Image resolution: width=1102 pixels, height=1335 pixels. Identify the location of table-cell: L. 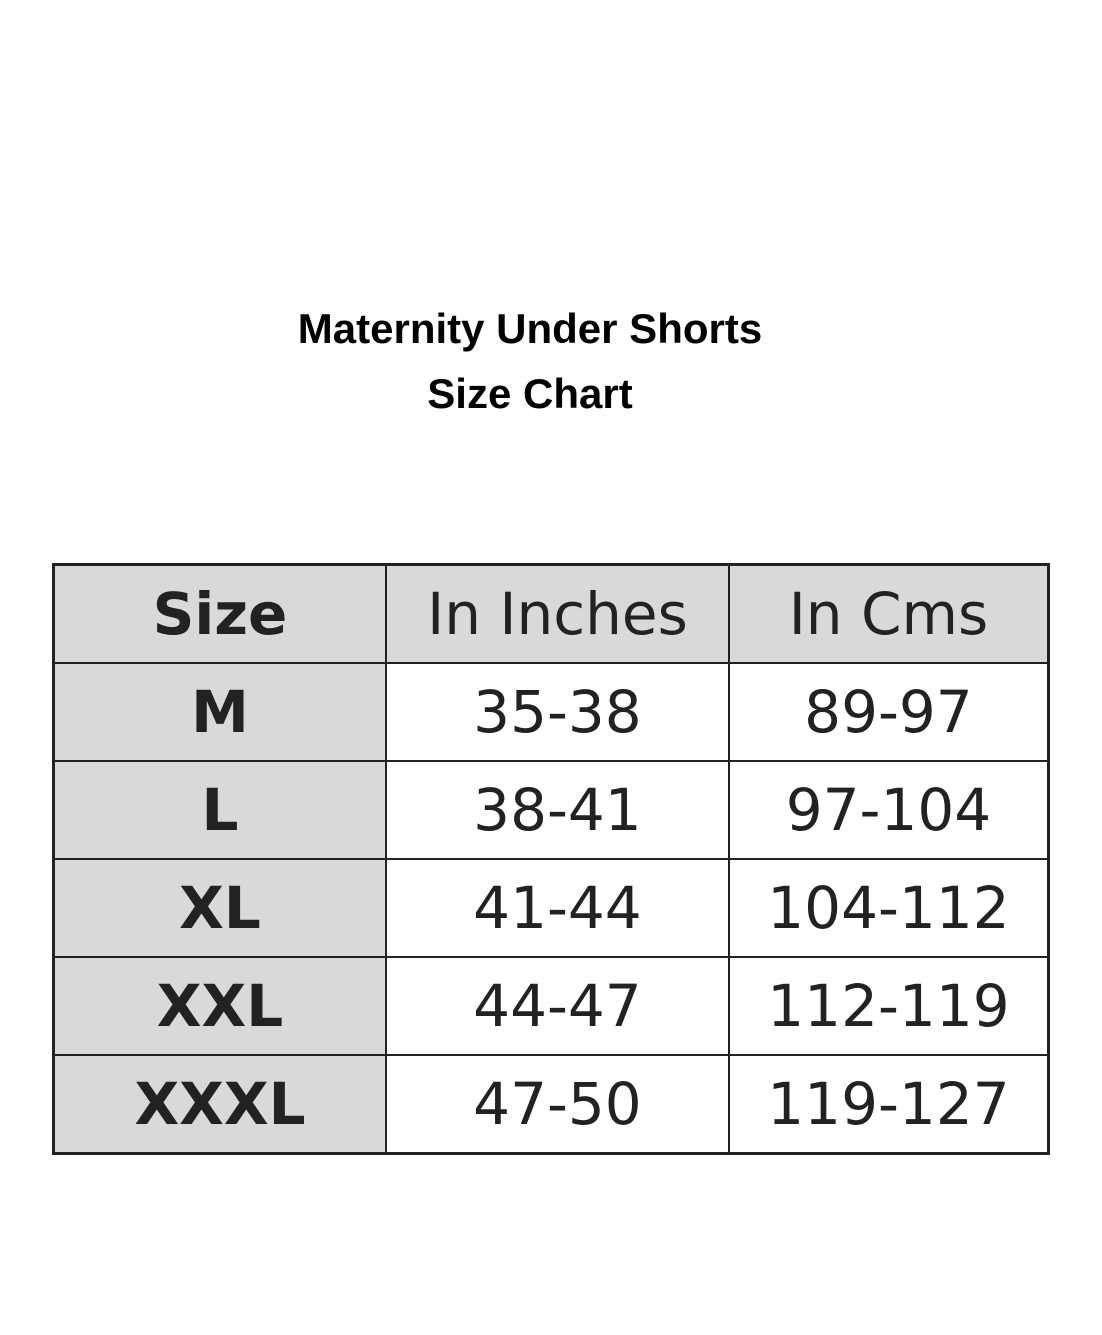
(219, 810).